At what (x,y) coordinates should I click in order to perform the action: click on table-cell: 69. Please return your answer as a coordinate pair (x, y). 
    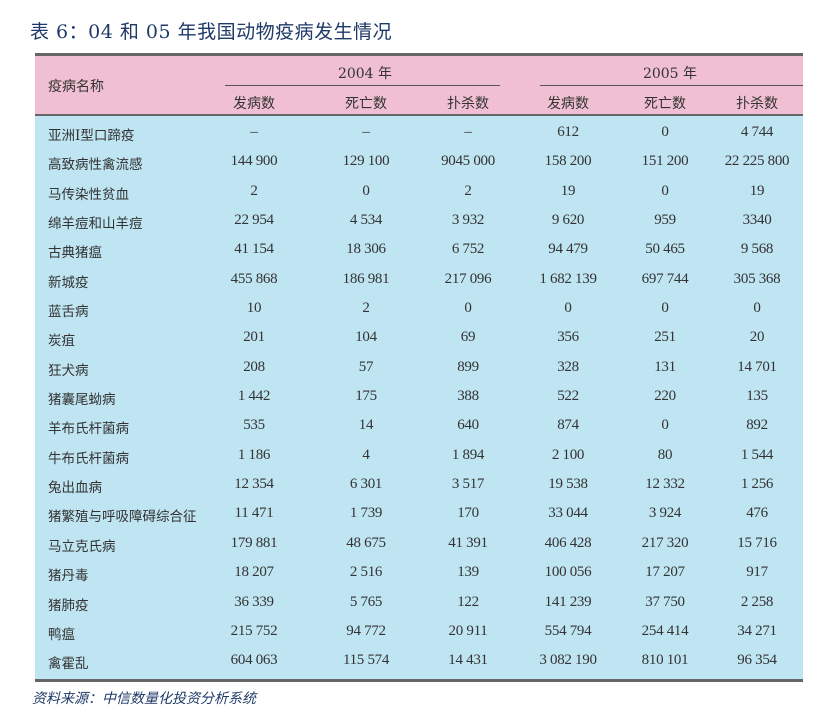
    Looking at the image, I should click on (468, 337).